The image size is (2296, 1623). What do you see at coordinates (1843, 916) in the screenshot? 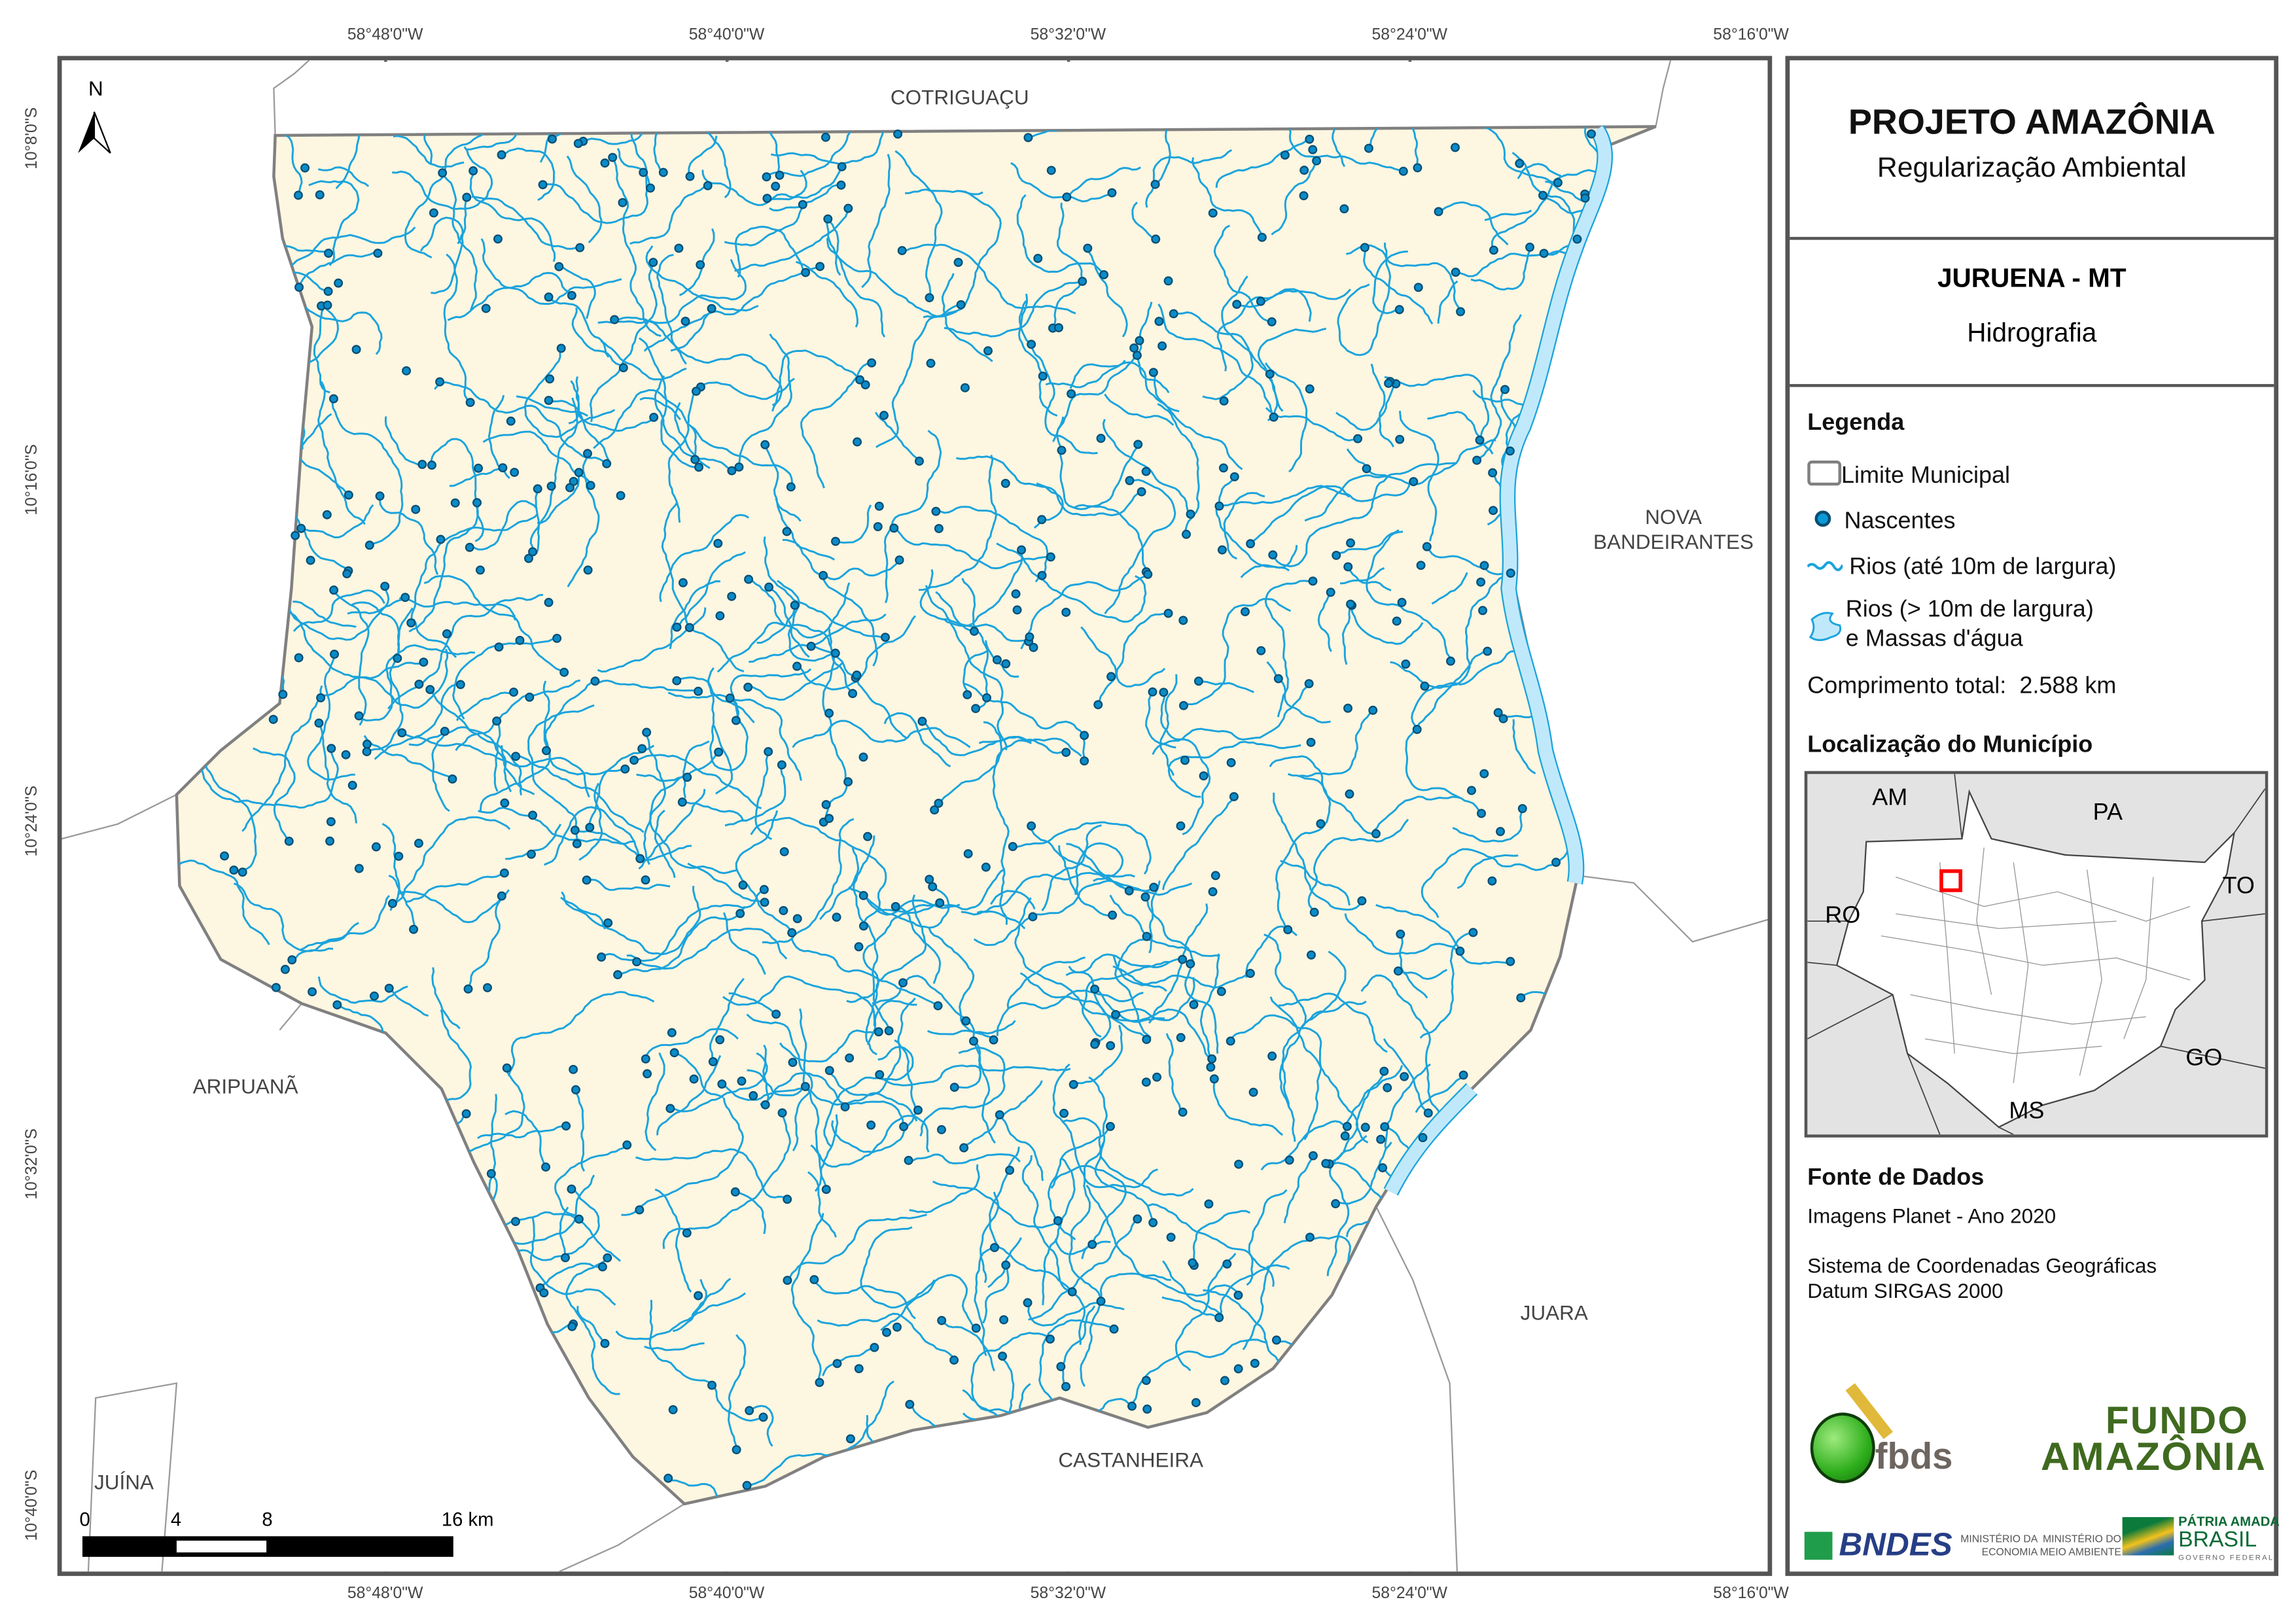
I see `state-label-ro: RO` at bounding box center [1843, 916].